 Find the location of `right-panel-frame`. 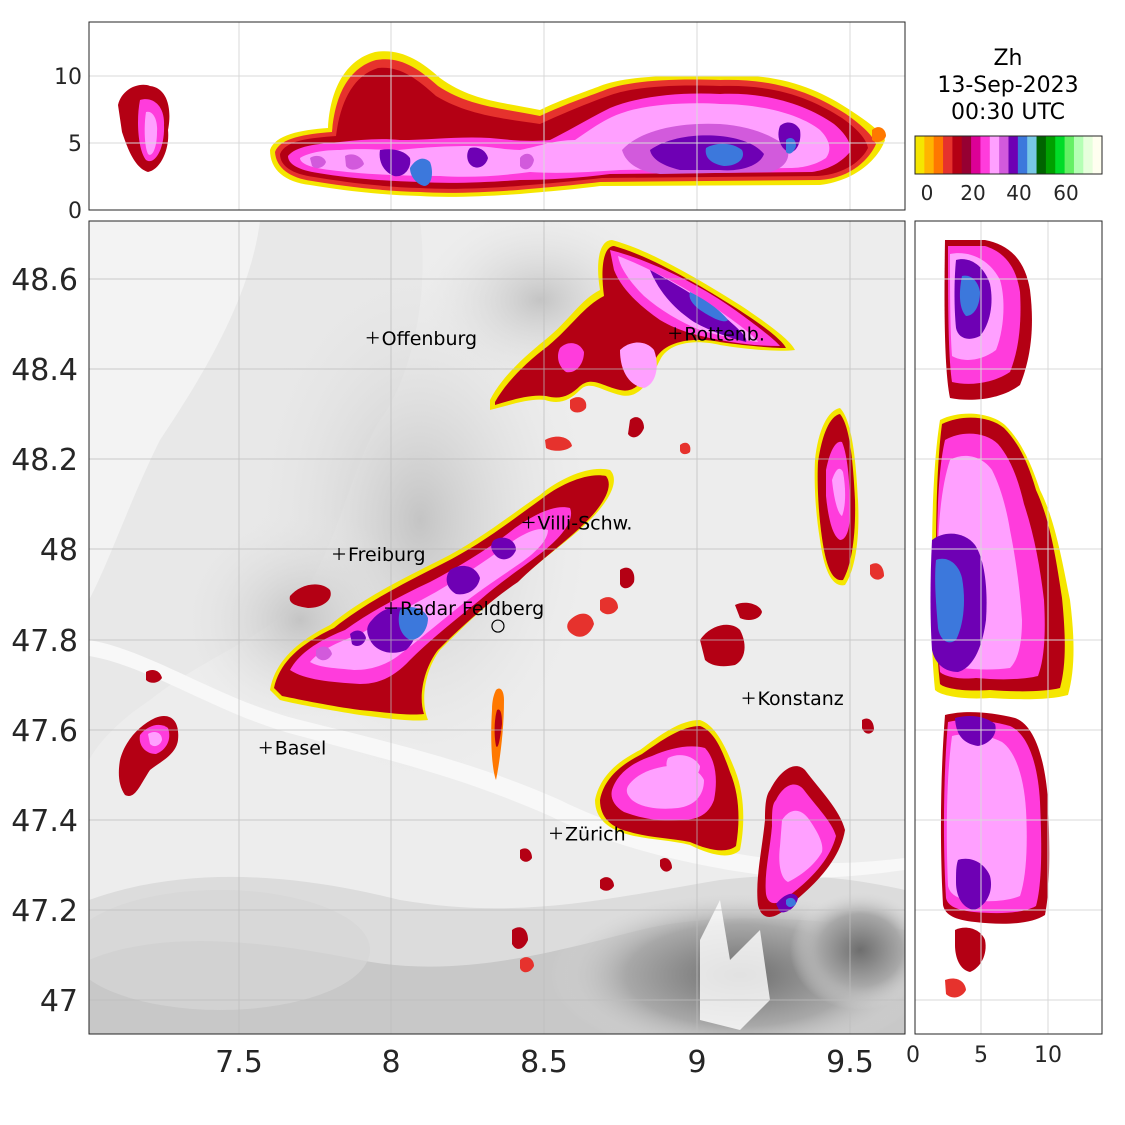

right-panel-frame is located at coordinates (1008, 627).